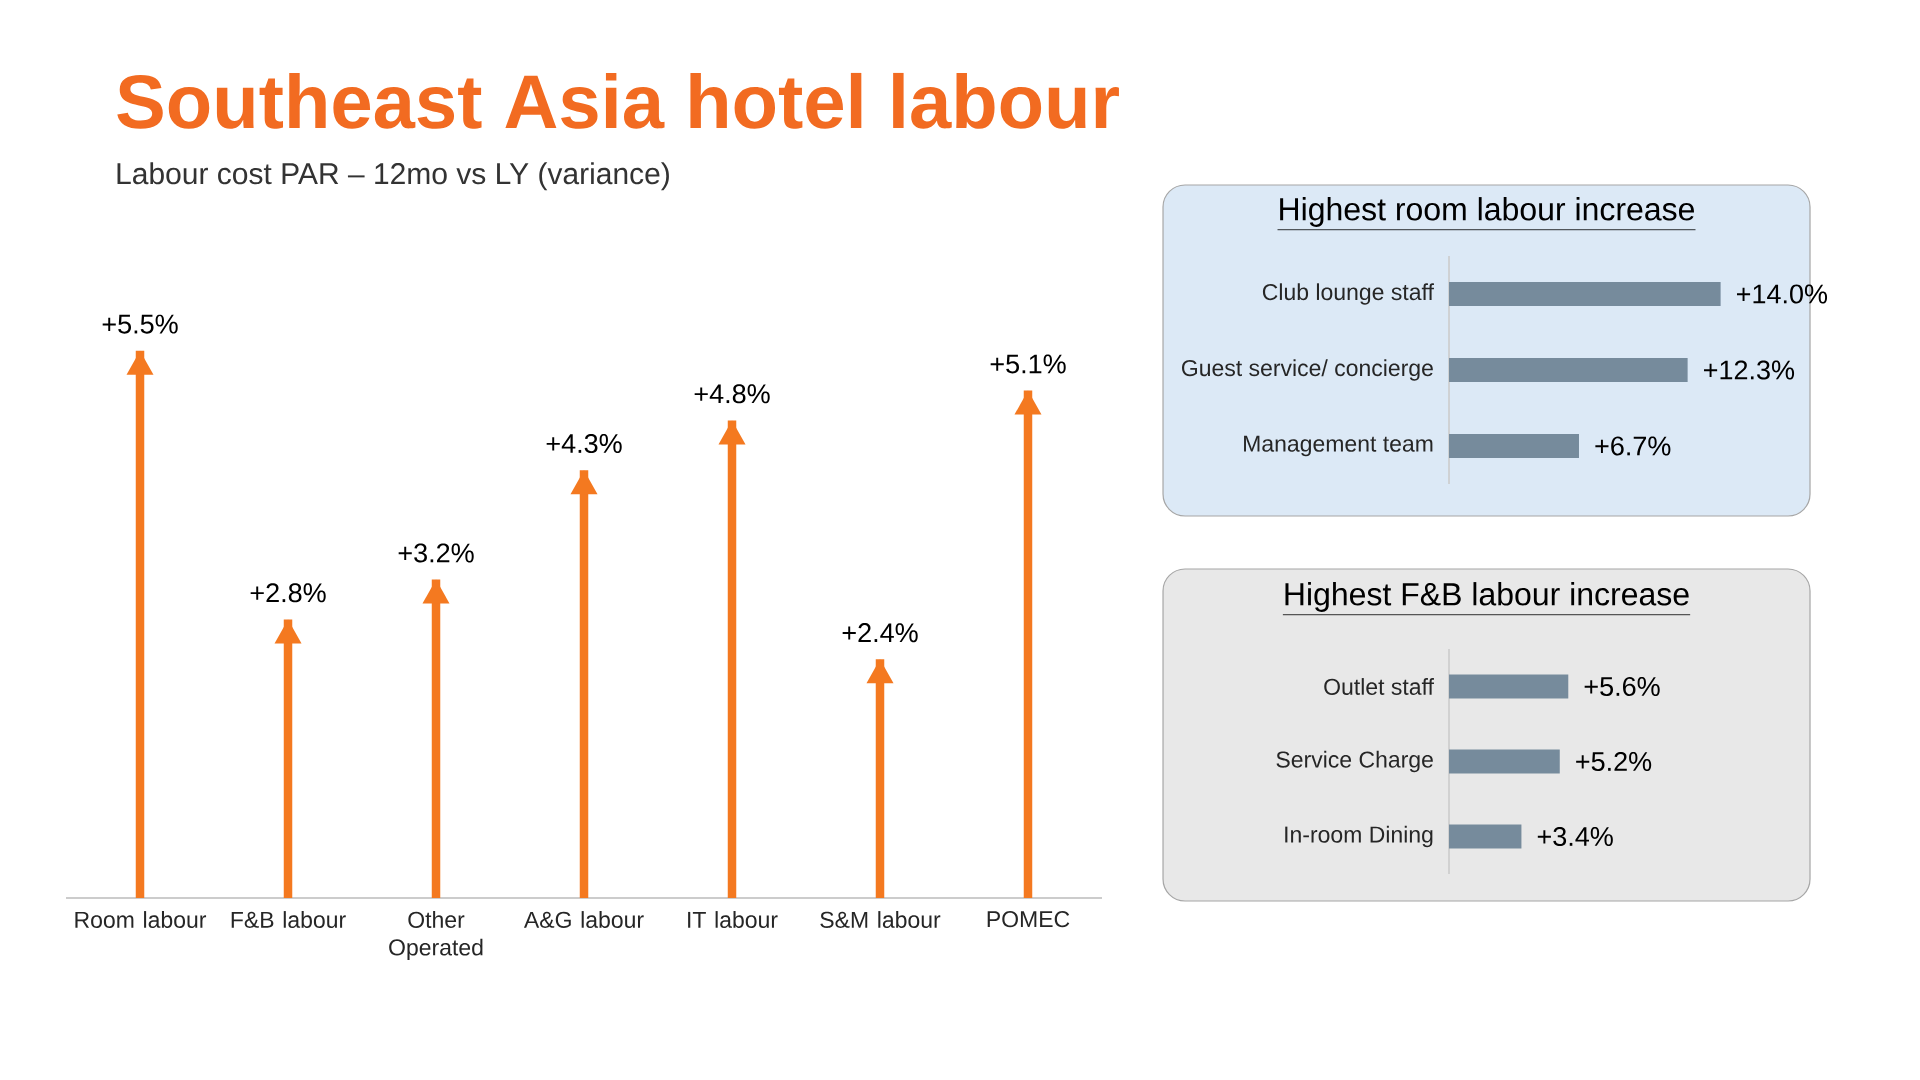 The width and height of the screenshot is (1920, 1080). Describe the element at coordinates (288, 919) in the screenshot. I see `x-tick-label: F&B labour` at that location.